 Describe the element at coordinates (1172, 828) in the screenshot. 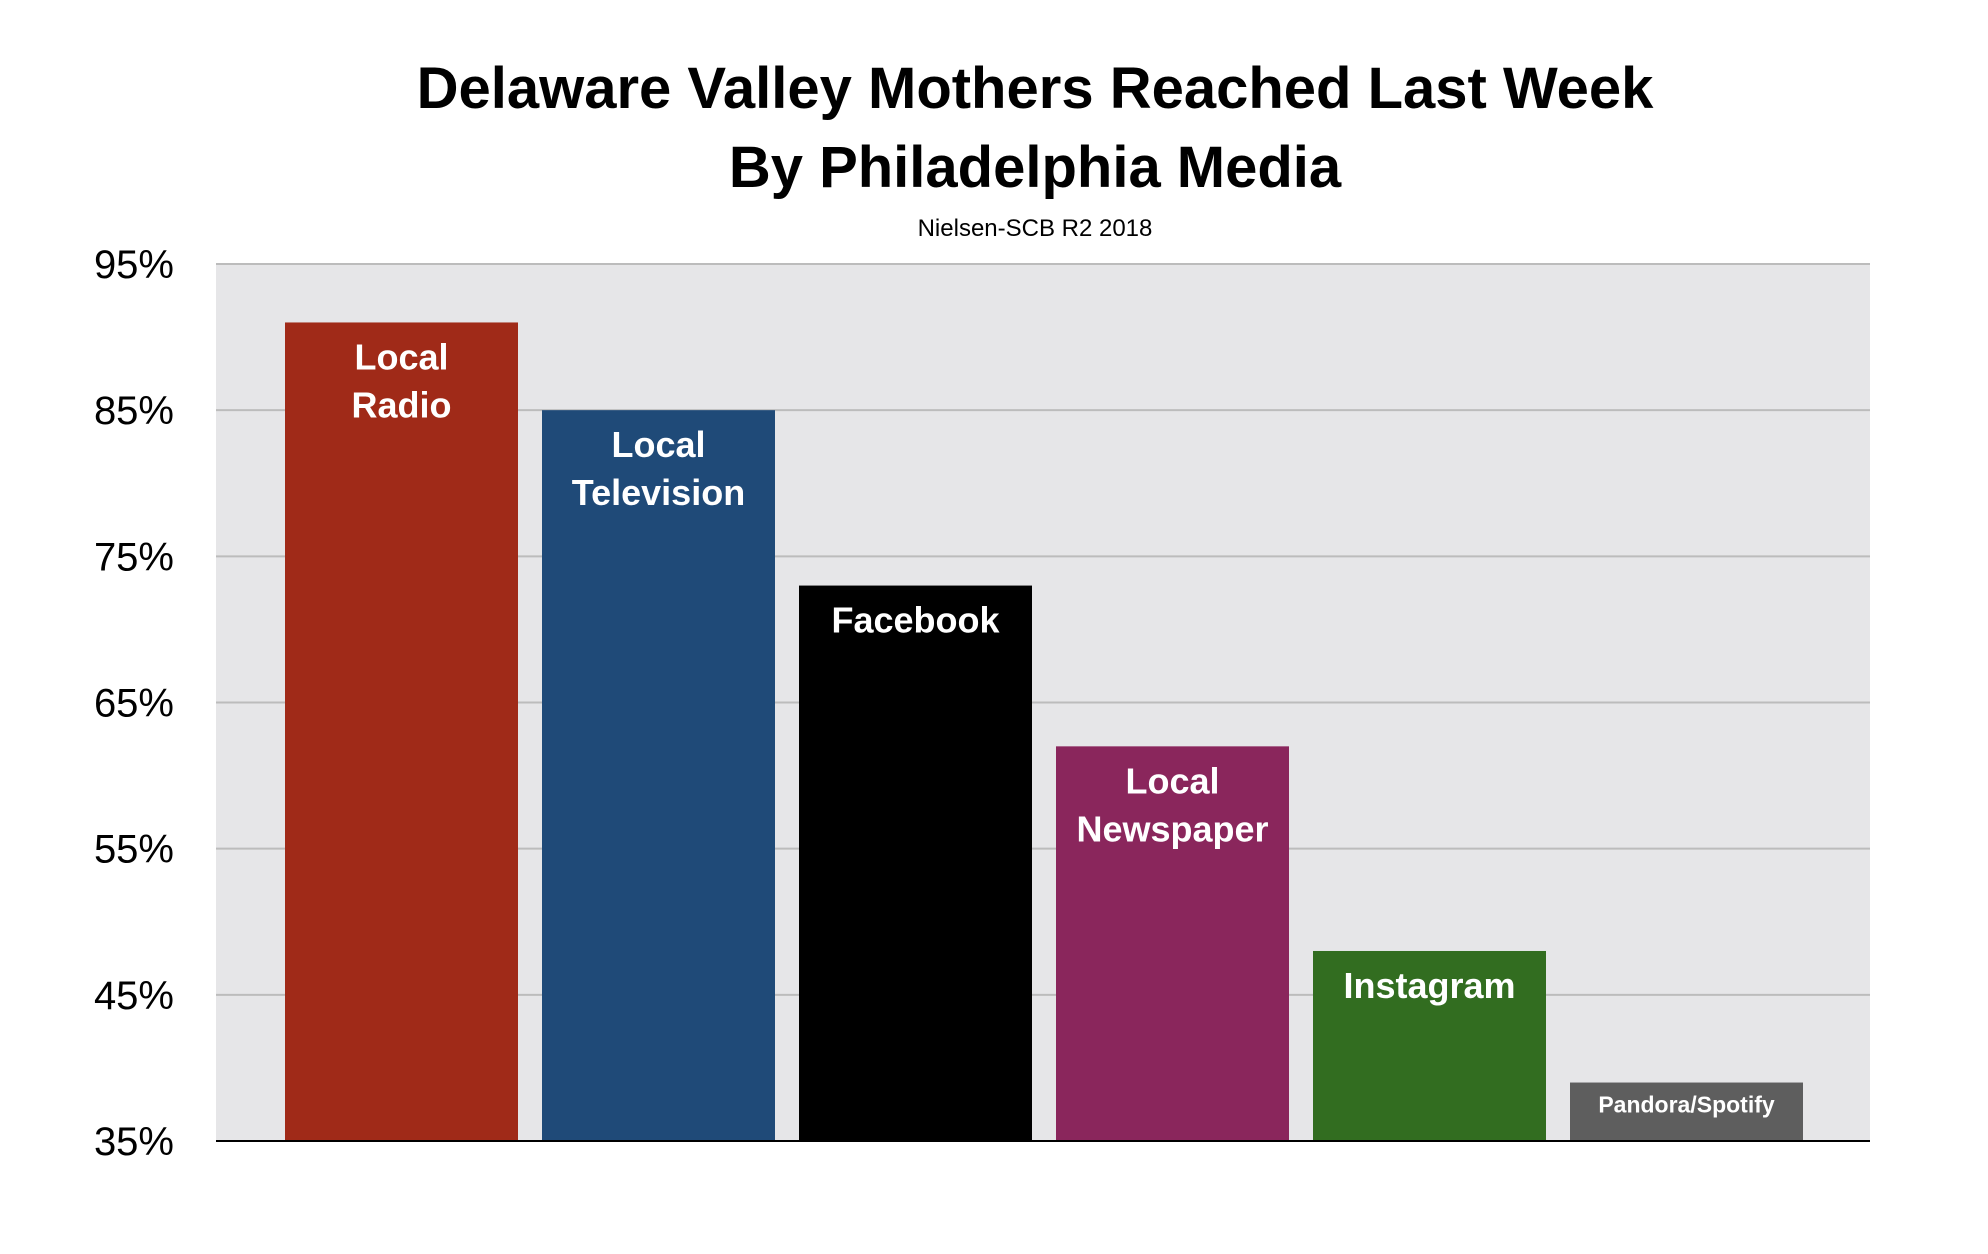

I see `bar-label: Newspaper` at that location.